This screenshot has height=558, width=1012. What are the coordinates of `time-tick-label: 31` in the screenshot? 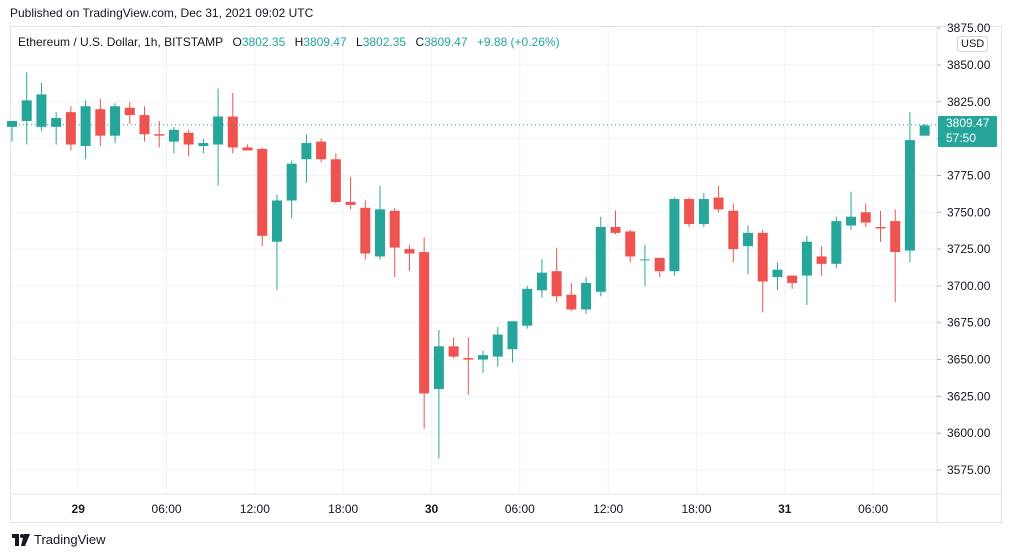 It's located at (785, 509).